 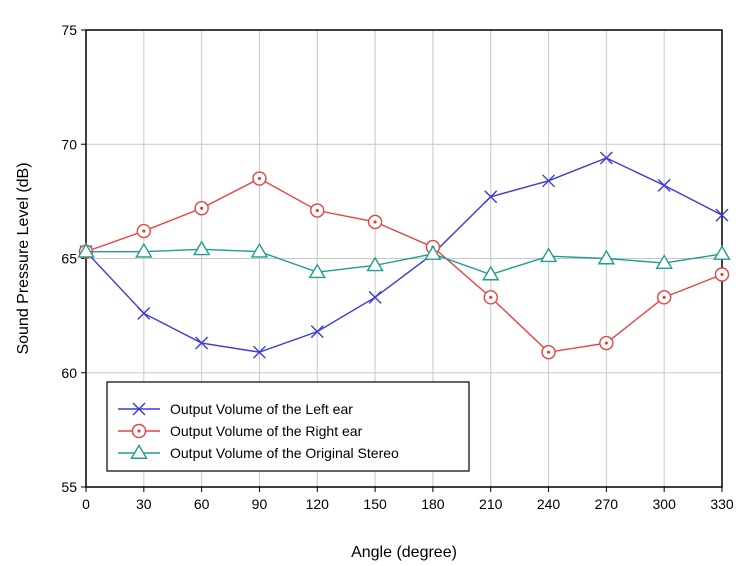 What do you see at coordinates (266, 431) in the screenshot?
I see `legend-label: Output Volume of the Right ear` at bounding box center [266, 431].